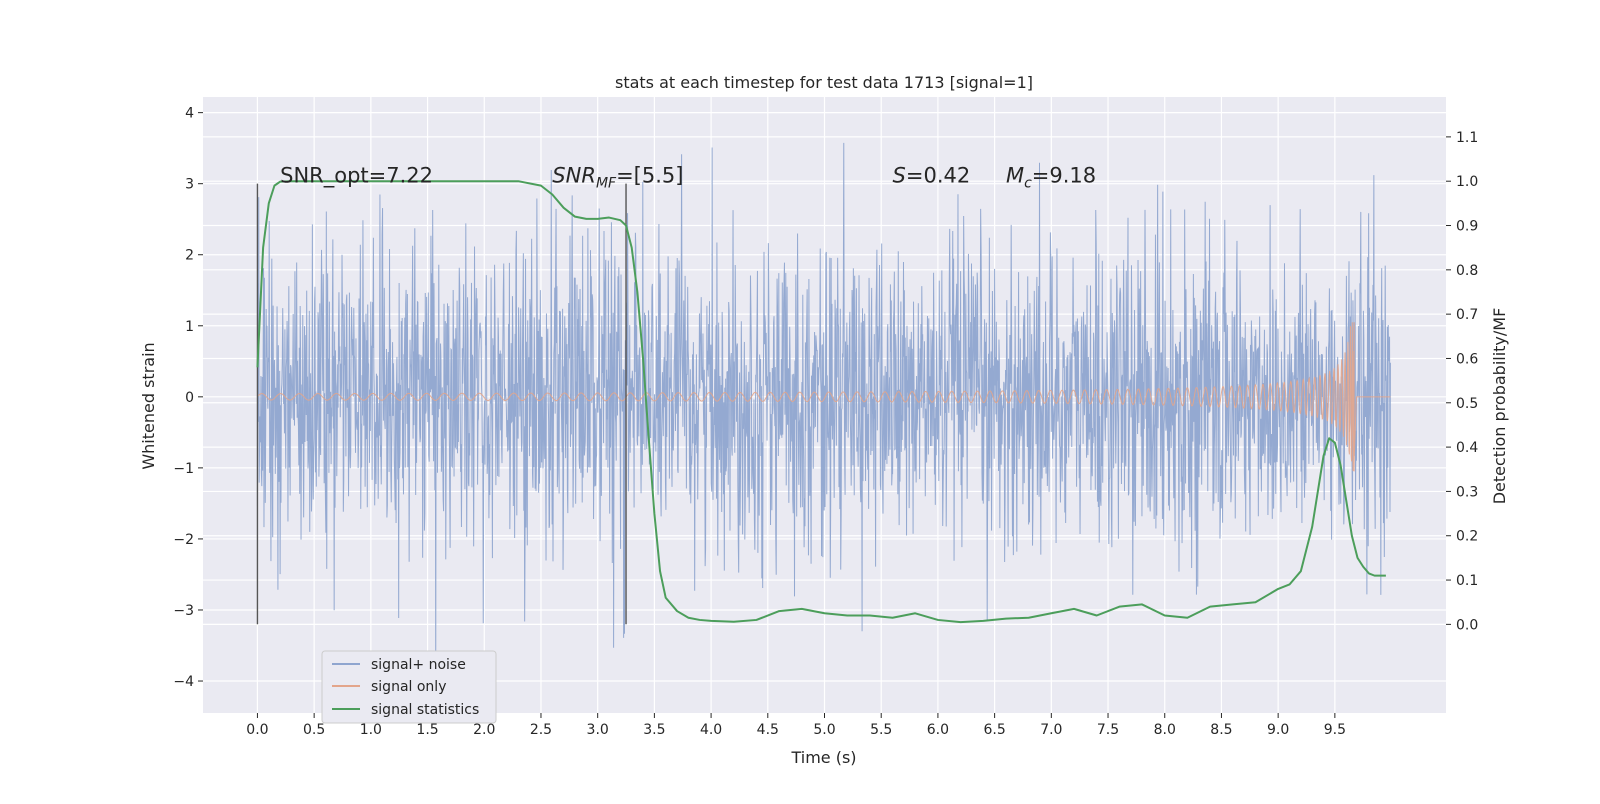 Image resolution: width=1600 pixels, height=804 pixels. Describe the element at coordinates (1051, 730) in the screenshot. I see `x-tick-label-14: 7.0` at that location.